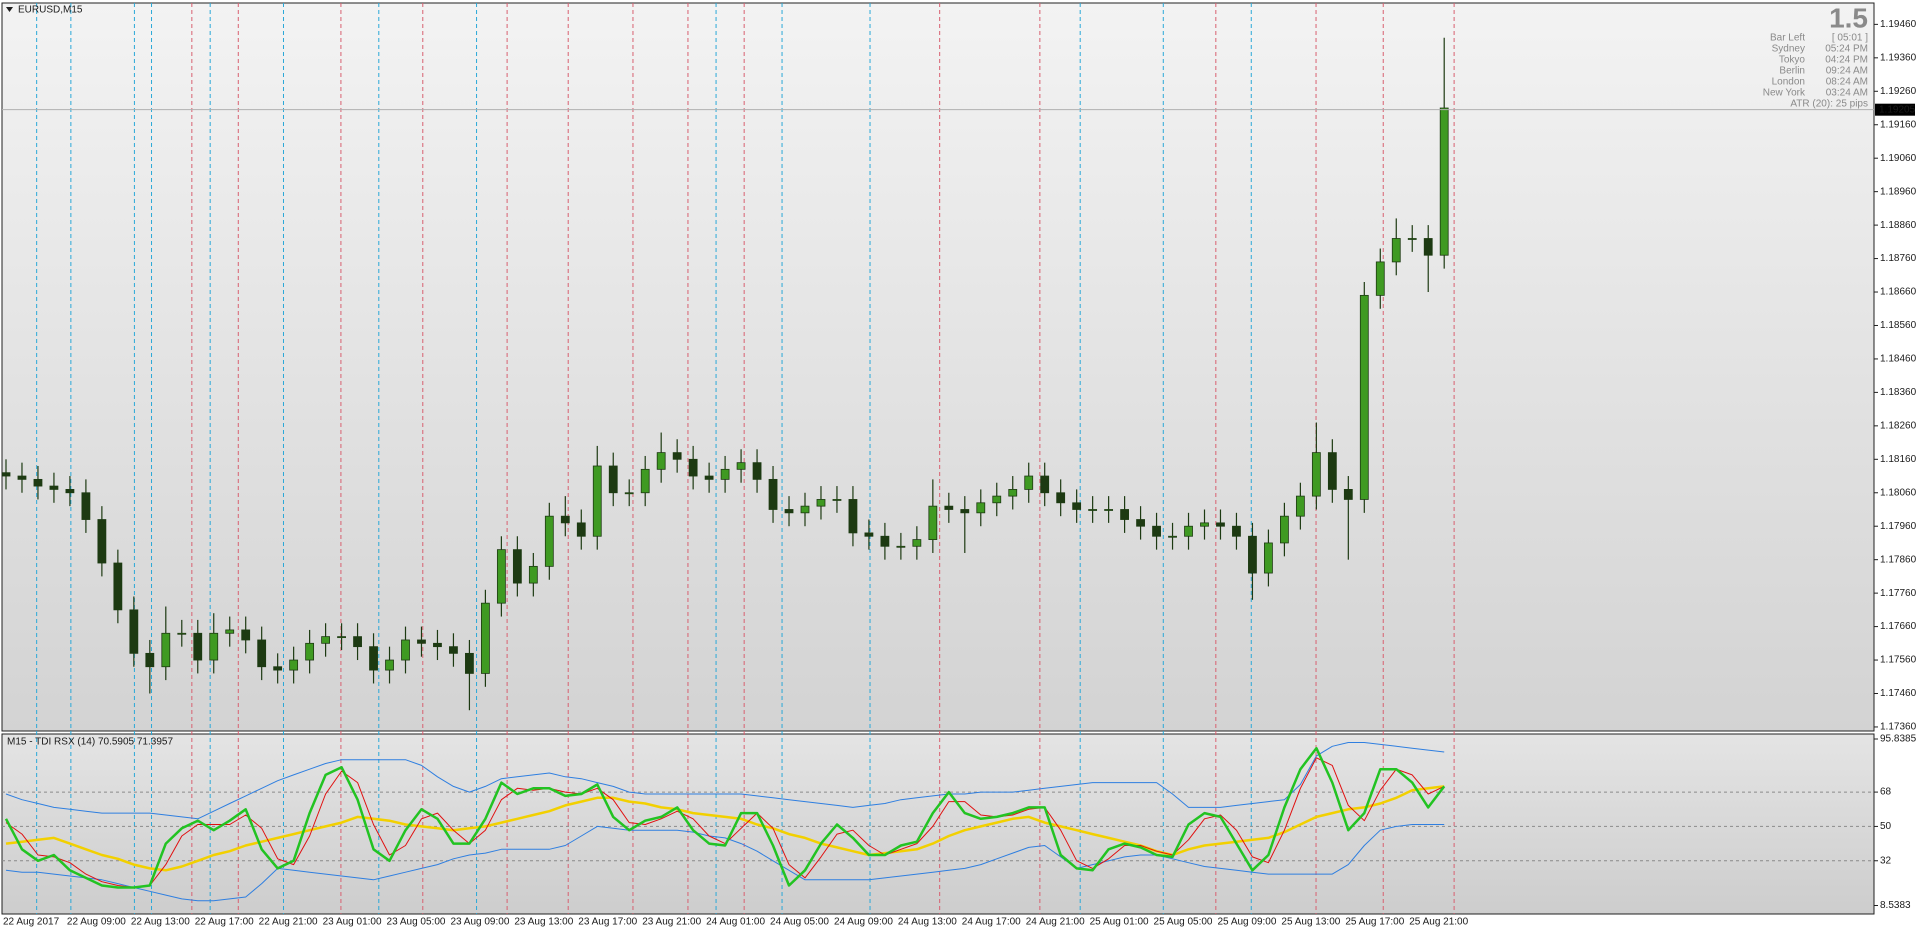  Describe the element at coordinates (927, 922) in the screenshot. I see `x-tick-label: 24 Aug 13:00` at that location.